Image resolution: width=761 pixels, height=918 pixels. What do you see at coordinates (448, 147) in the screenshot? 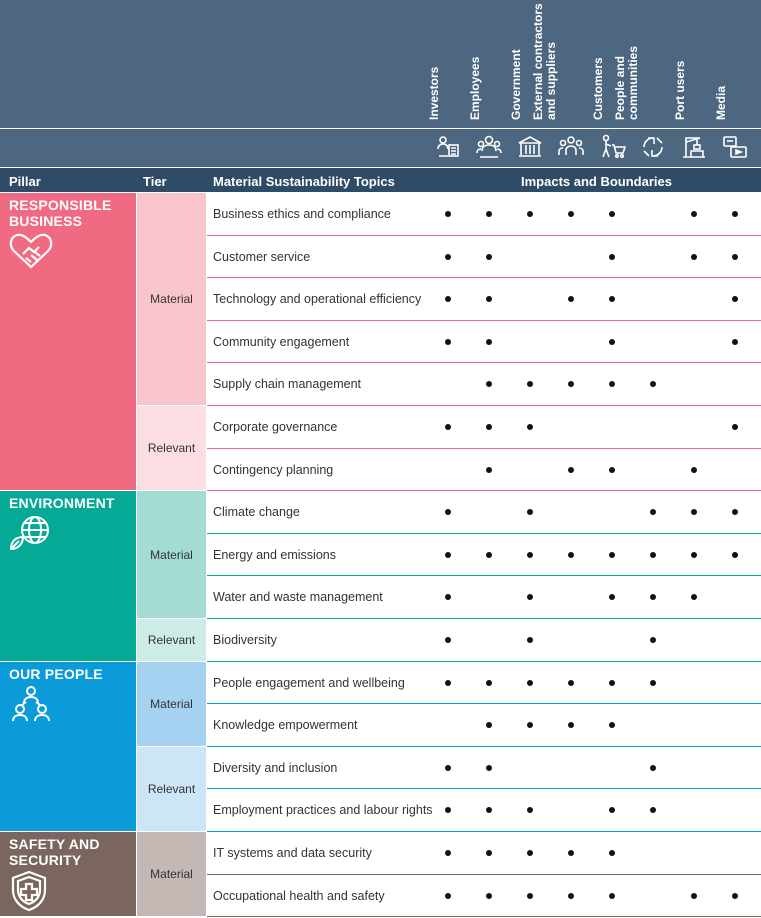
I see `investor-icon` at bounding box center [448, 147].